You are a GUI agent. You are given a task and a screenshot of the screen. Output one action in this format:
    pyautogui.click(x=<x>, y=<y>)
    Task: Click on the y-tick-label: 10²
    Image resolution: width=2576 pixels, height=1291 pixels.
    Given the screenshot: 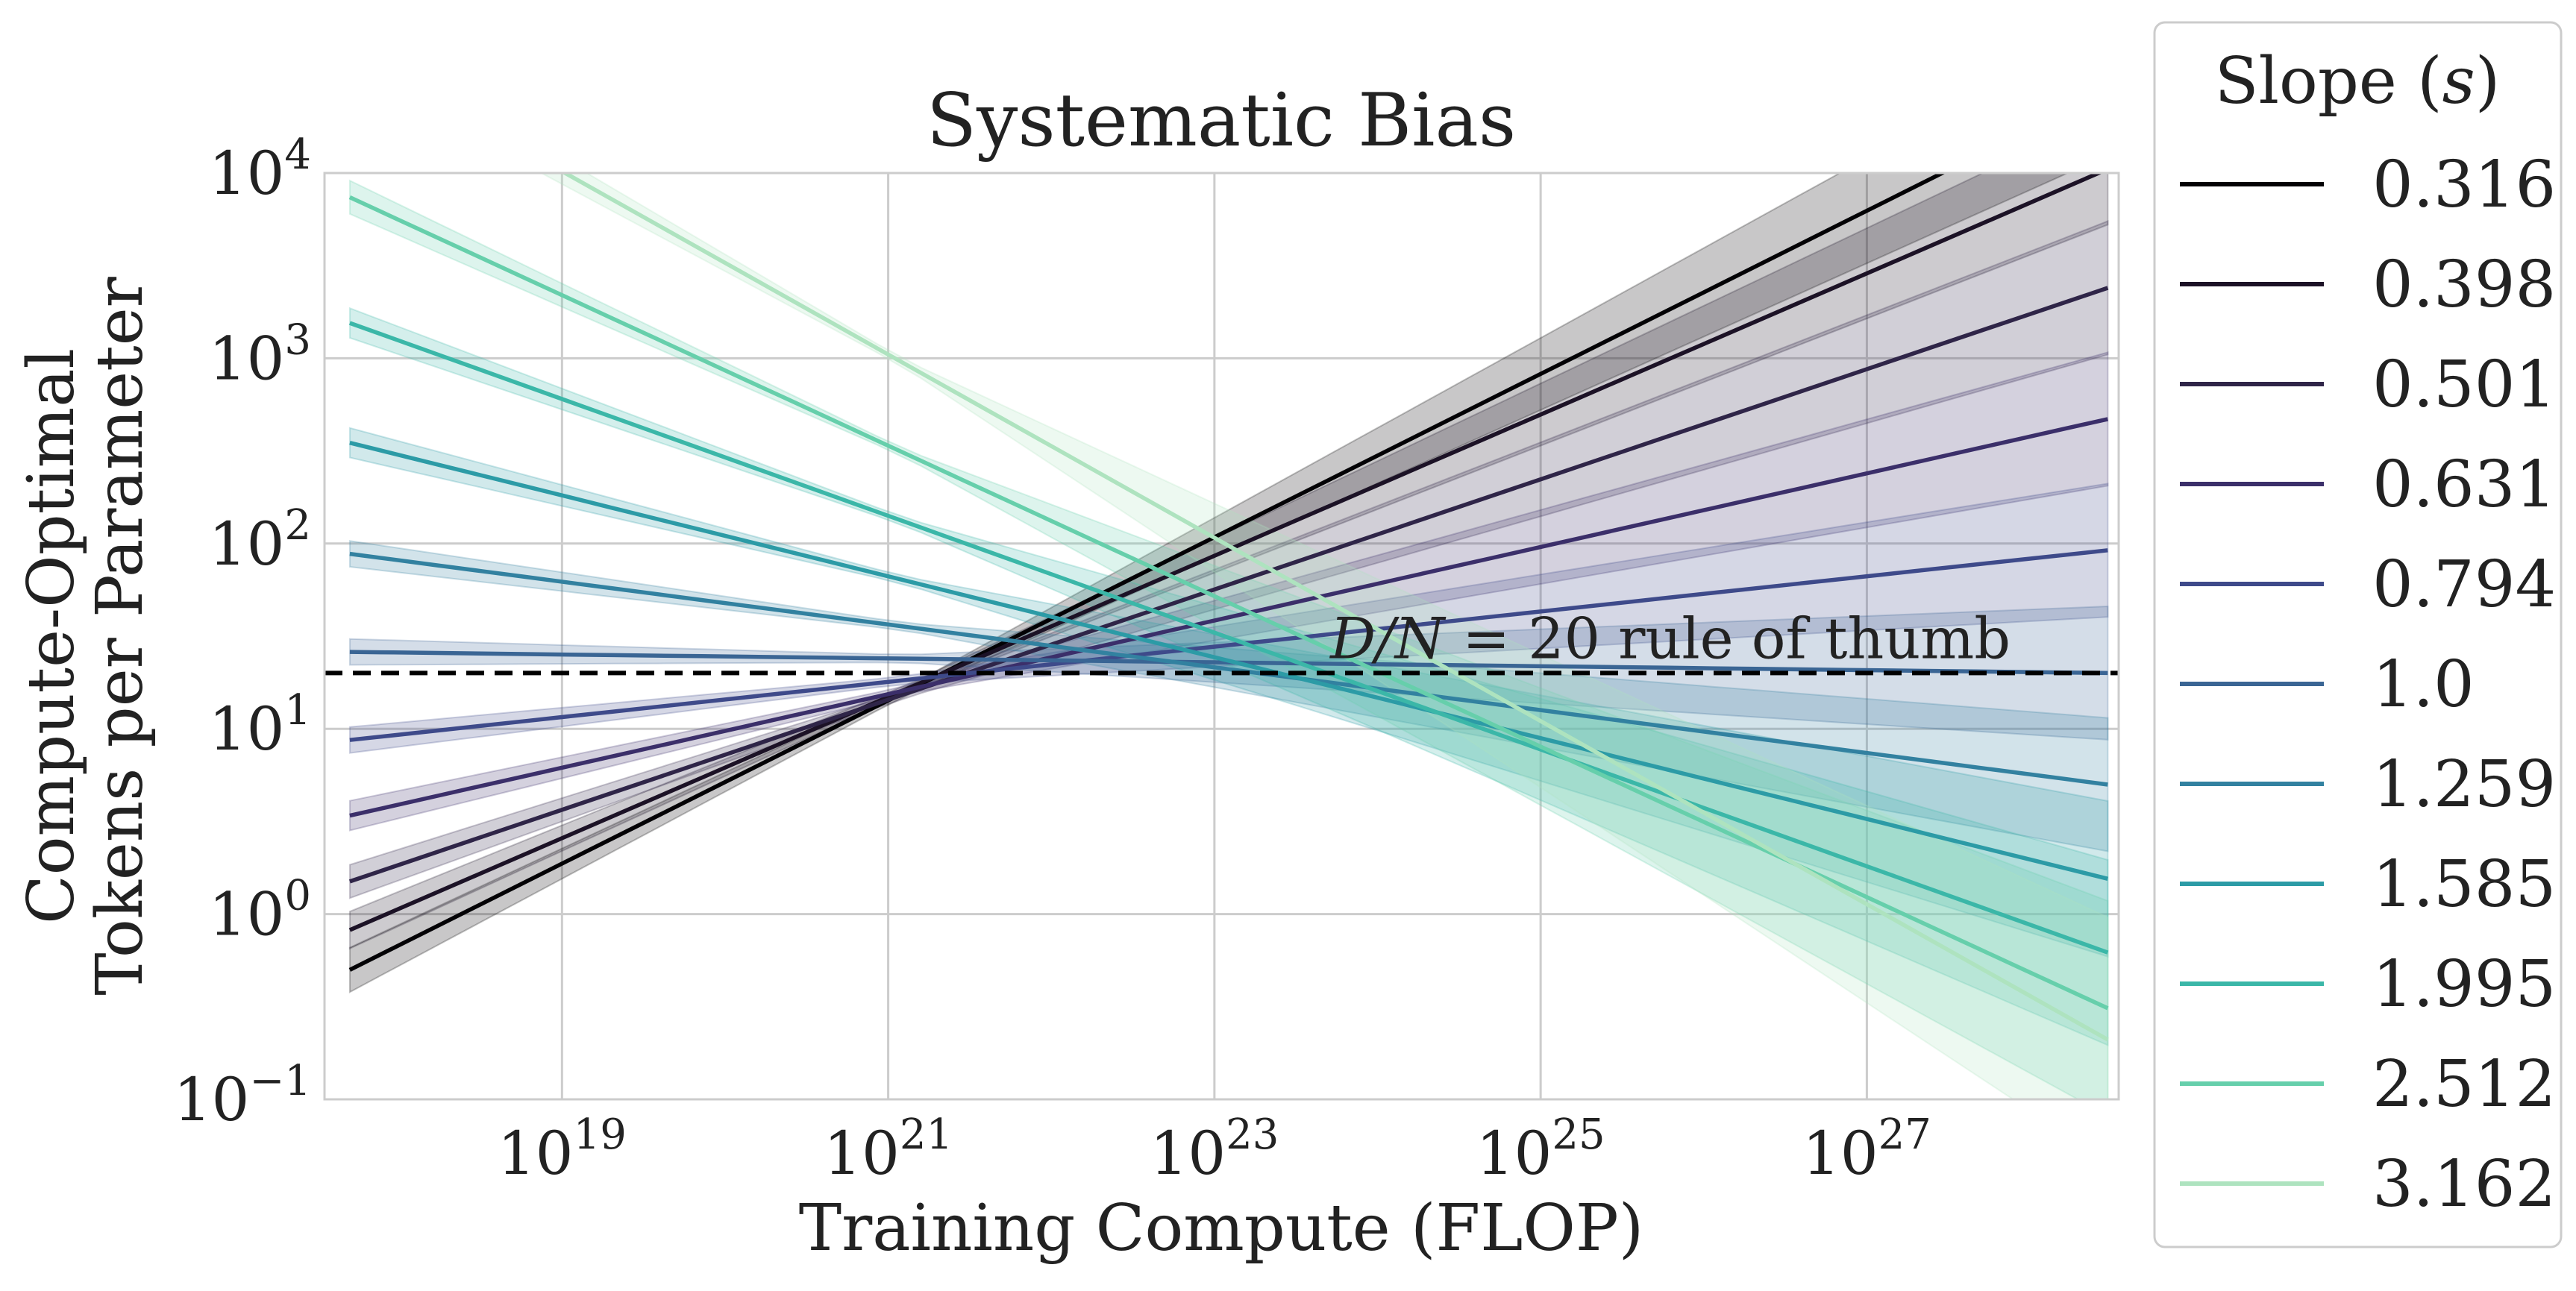 What is the action you would take?
    pyautogui.click(x=260, y=540)
    